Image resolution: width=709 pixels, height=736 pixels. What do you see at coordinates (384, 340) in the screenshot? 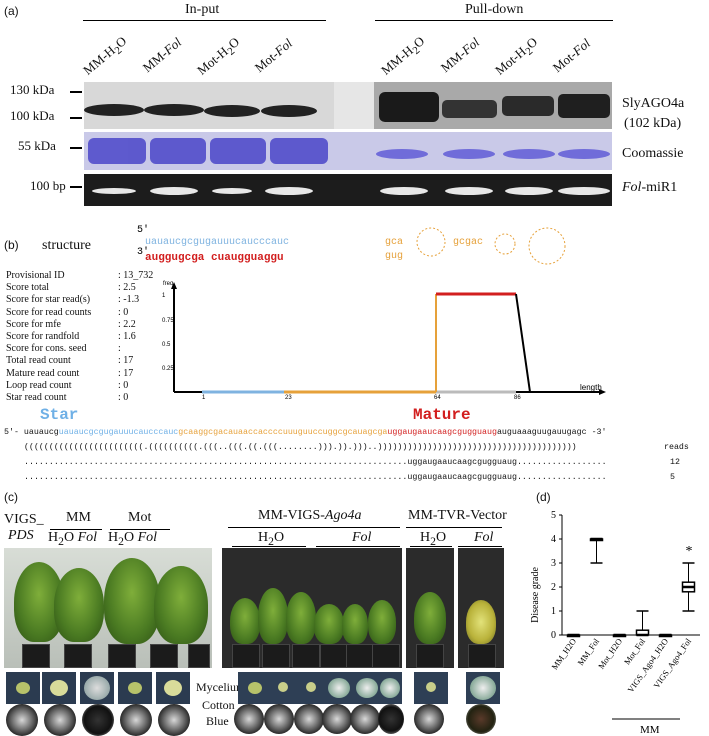
I see `read-frequency-plot: freq. 1 0.75 0.5 0.25 1 23 64 86 length` at bounding box center [384, 340].